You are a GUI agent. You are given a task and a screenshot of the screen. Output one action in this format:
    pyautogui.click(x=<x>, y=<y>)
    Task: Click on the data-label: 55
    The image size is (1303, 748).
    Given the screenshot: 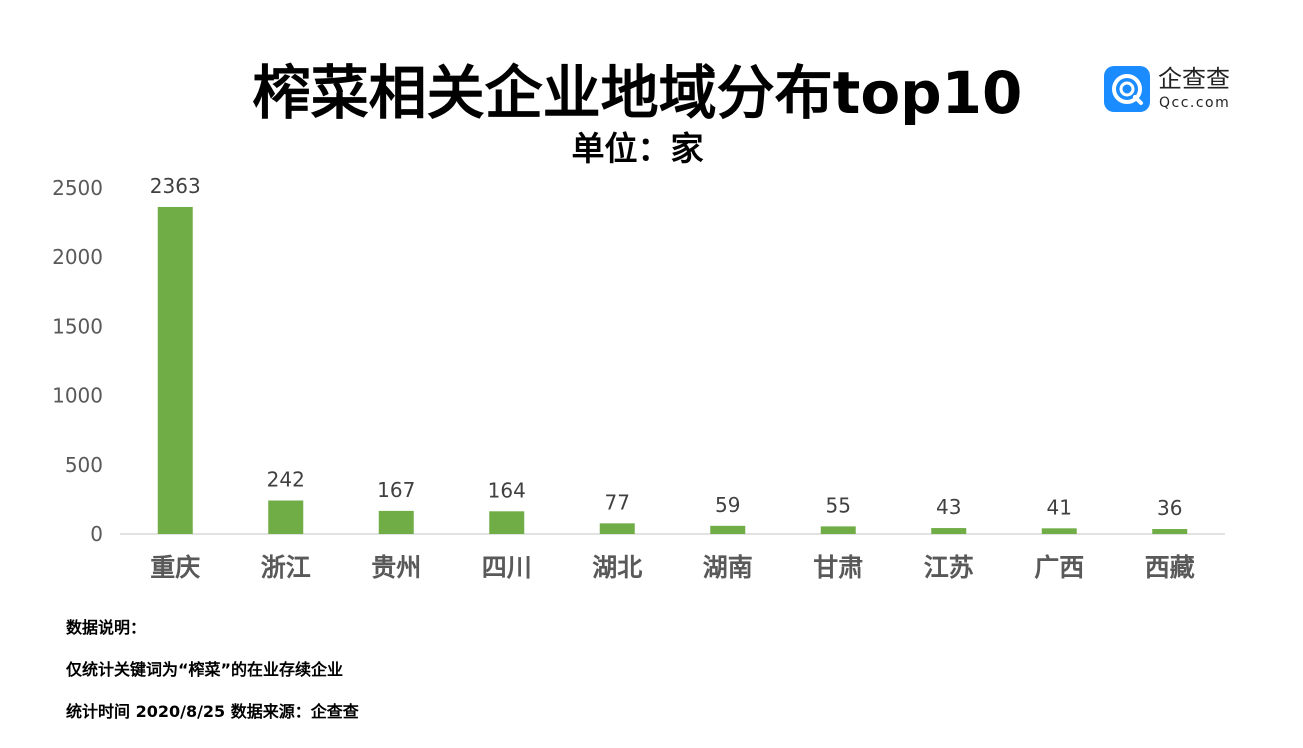 What is the action you would take?
    pyautogui.click(x=838, y=505)
    